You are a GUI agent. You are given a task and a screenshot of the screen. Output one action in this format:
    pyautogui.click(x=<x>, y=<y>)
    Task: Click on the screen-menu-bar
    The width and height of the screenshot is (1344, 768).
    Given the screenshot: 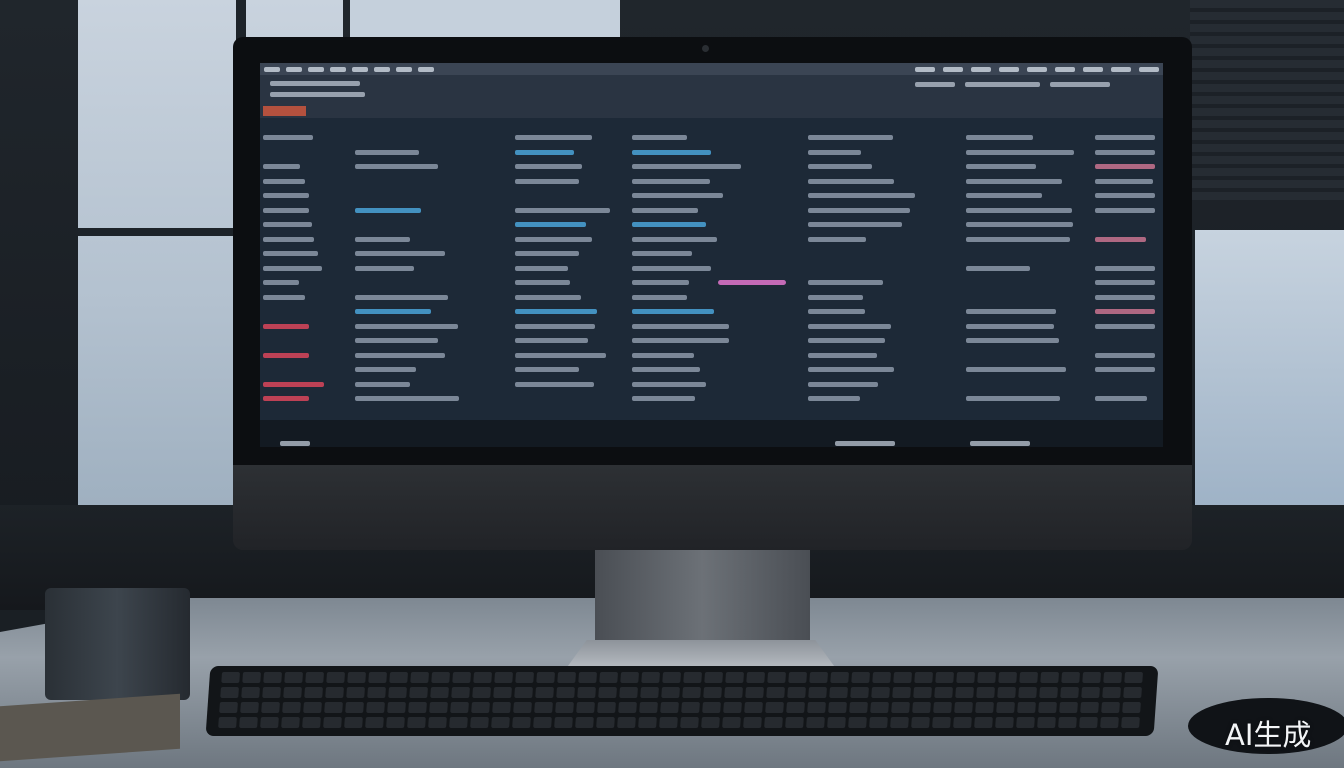 What is the action you would take?
    pyautogui.click(x=711, y=69)
    